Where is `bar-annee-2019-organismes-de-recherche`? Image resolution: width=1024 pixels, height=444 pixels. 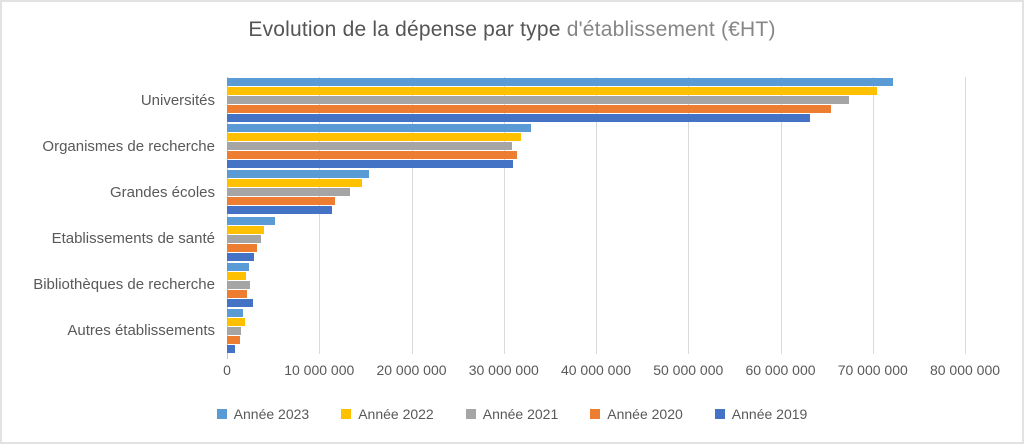 bar-annee-2019-organismes-de-recherche is located at coordinates (370, 164).